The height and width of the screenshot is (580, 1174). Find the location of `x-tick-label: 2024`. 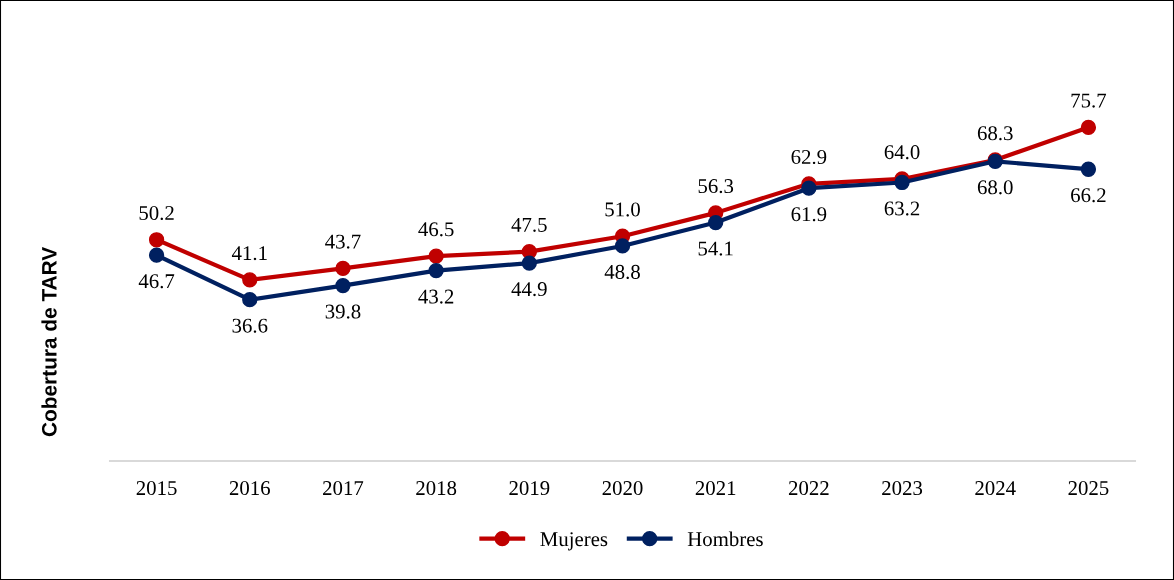

x-tick-label: 2024 is located at coordinates (995, 488).